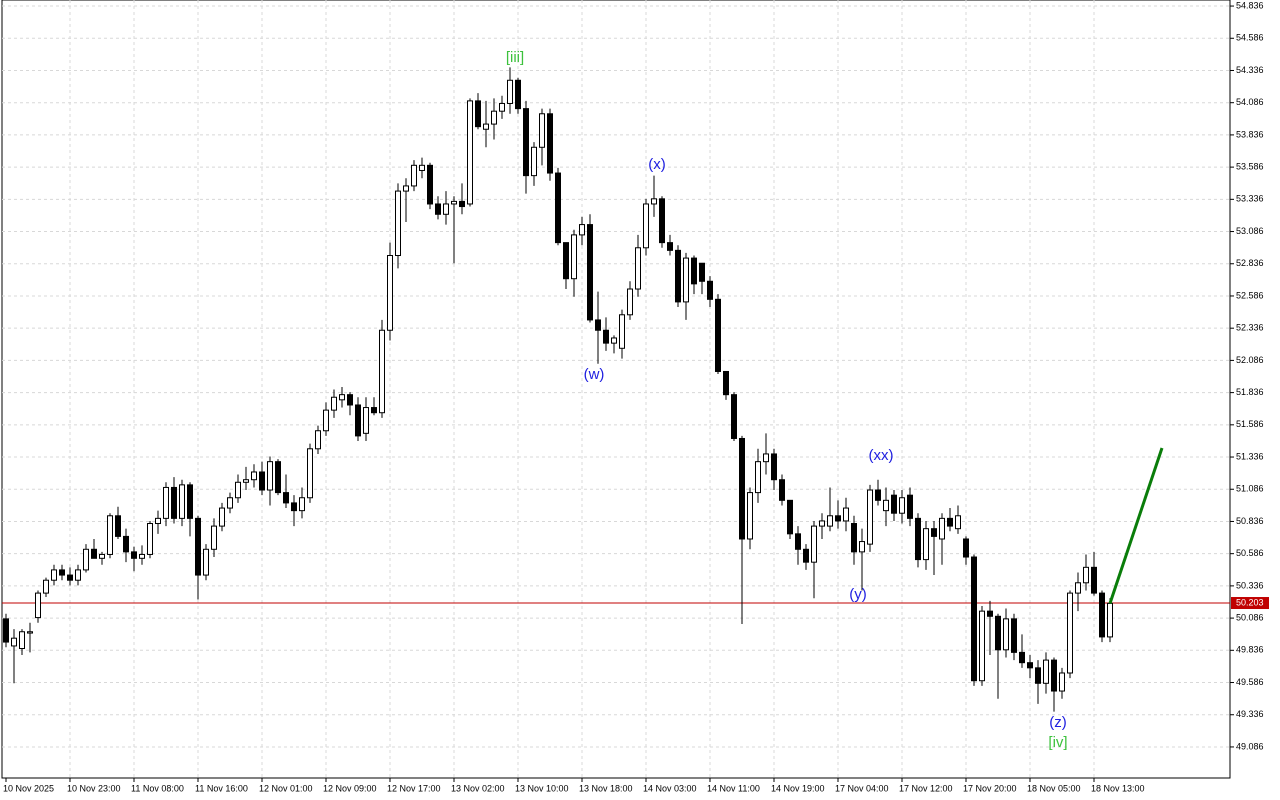 Image resolution: width=1280 pixels, height=800 pixels. I want to click on x-tick-label: 18 Nov 13:00, so click(1118, 788).